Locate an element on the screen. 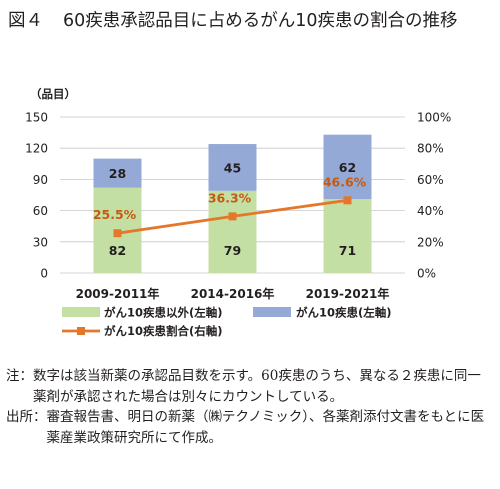 Image resolution: width=500 pixels, height=489 pixels. legend-label-ratio: がん10疾患割合(右軸) is located at coordinates (163, 331).